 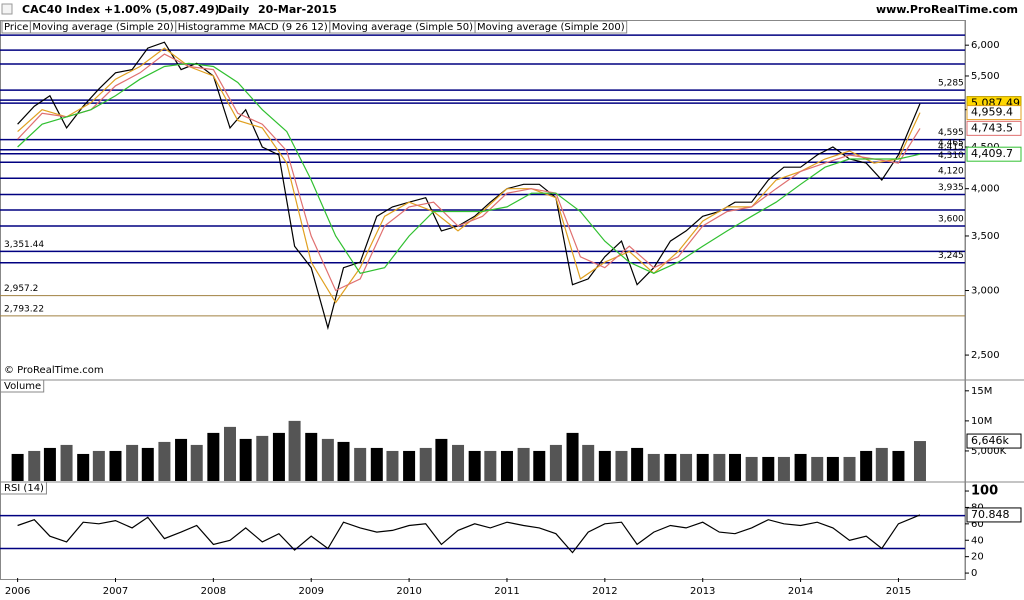 I want to click on legend-entry: Moving average (Simple 50), so click(x=402, y=27).